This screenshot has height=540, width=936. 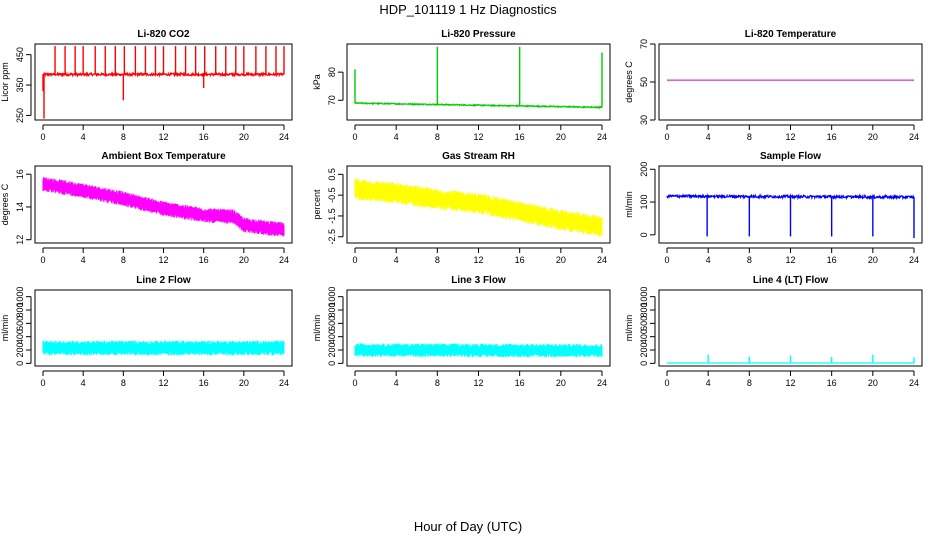 What do you see at coordinates (478, 156) in the screenshot?
I see `panel-title: Gas Stream RH` at bounding box center [478, 156].